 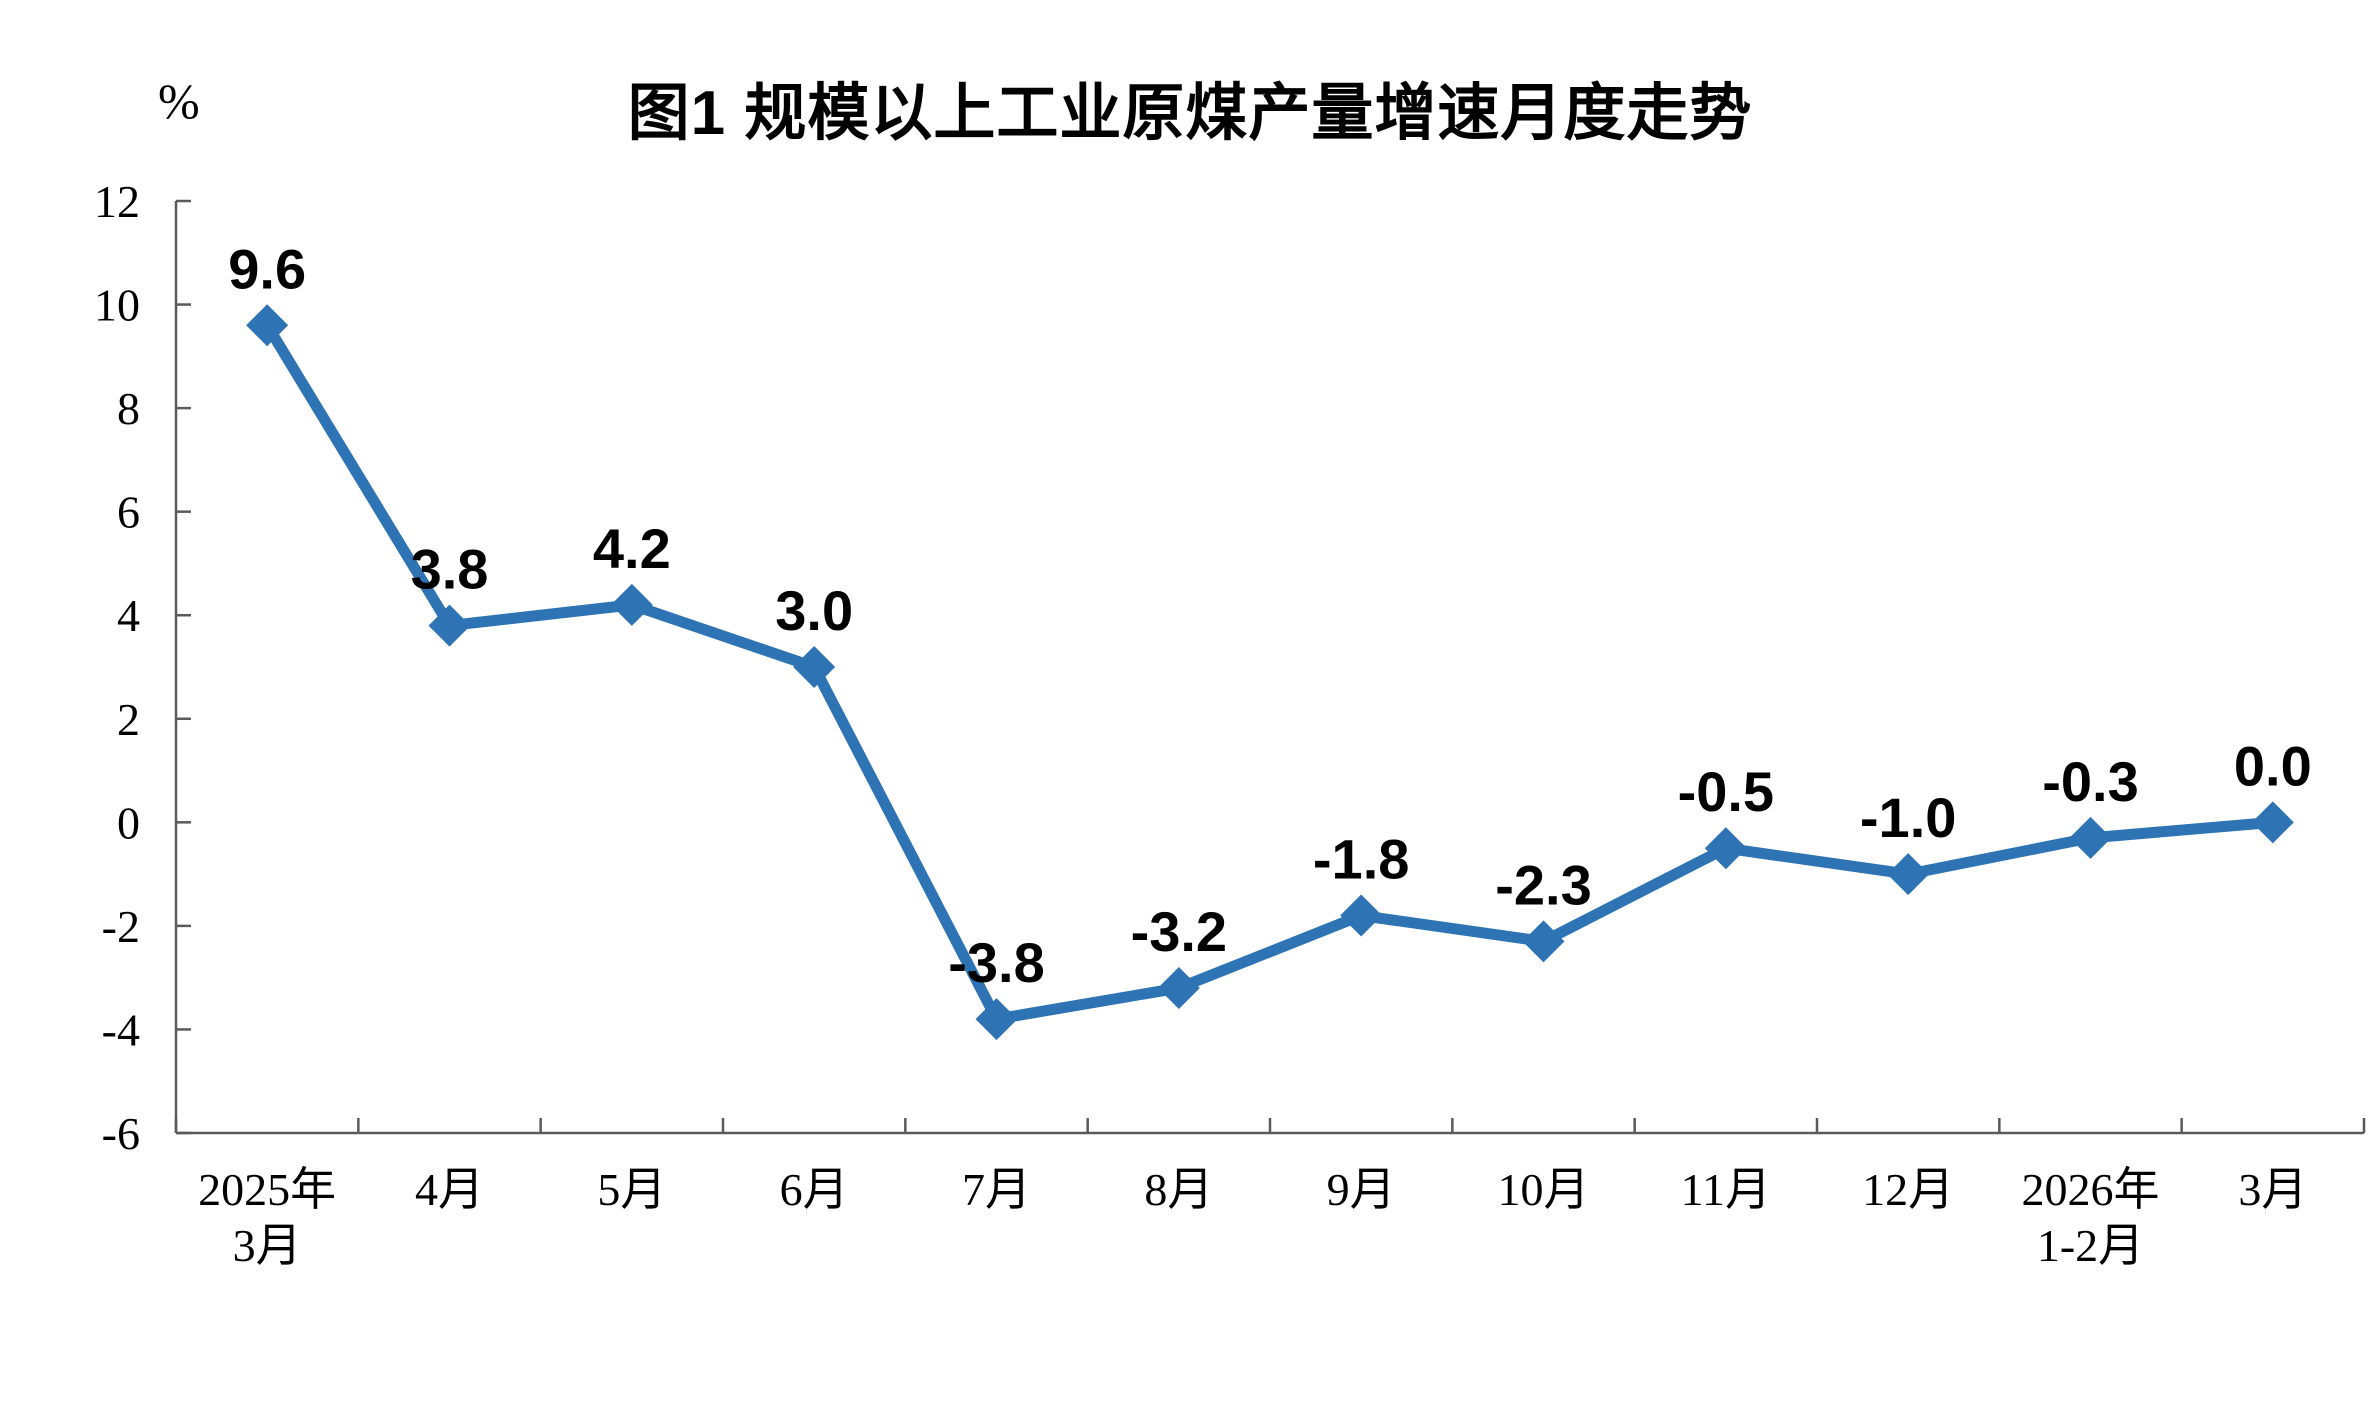 What do you see at coordinates (1543, 884) in the screenshot?
I see `data-point-label: -2.3` at bounding box center [1543, 884].